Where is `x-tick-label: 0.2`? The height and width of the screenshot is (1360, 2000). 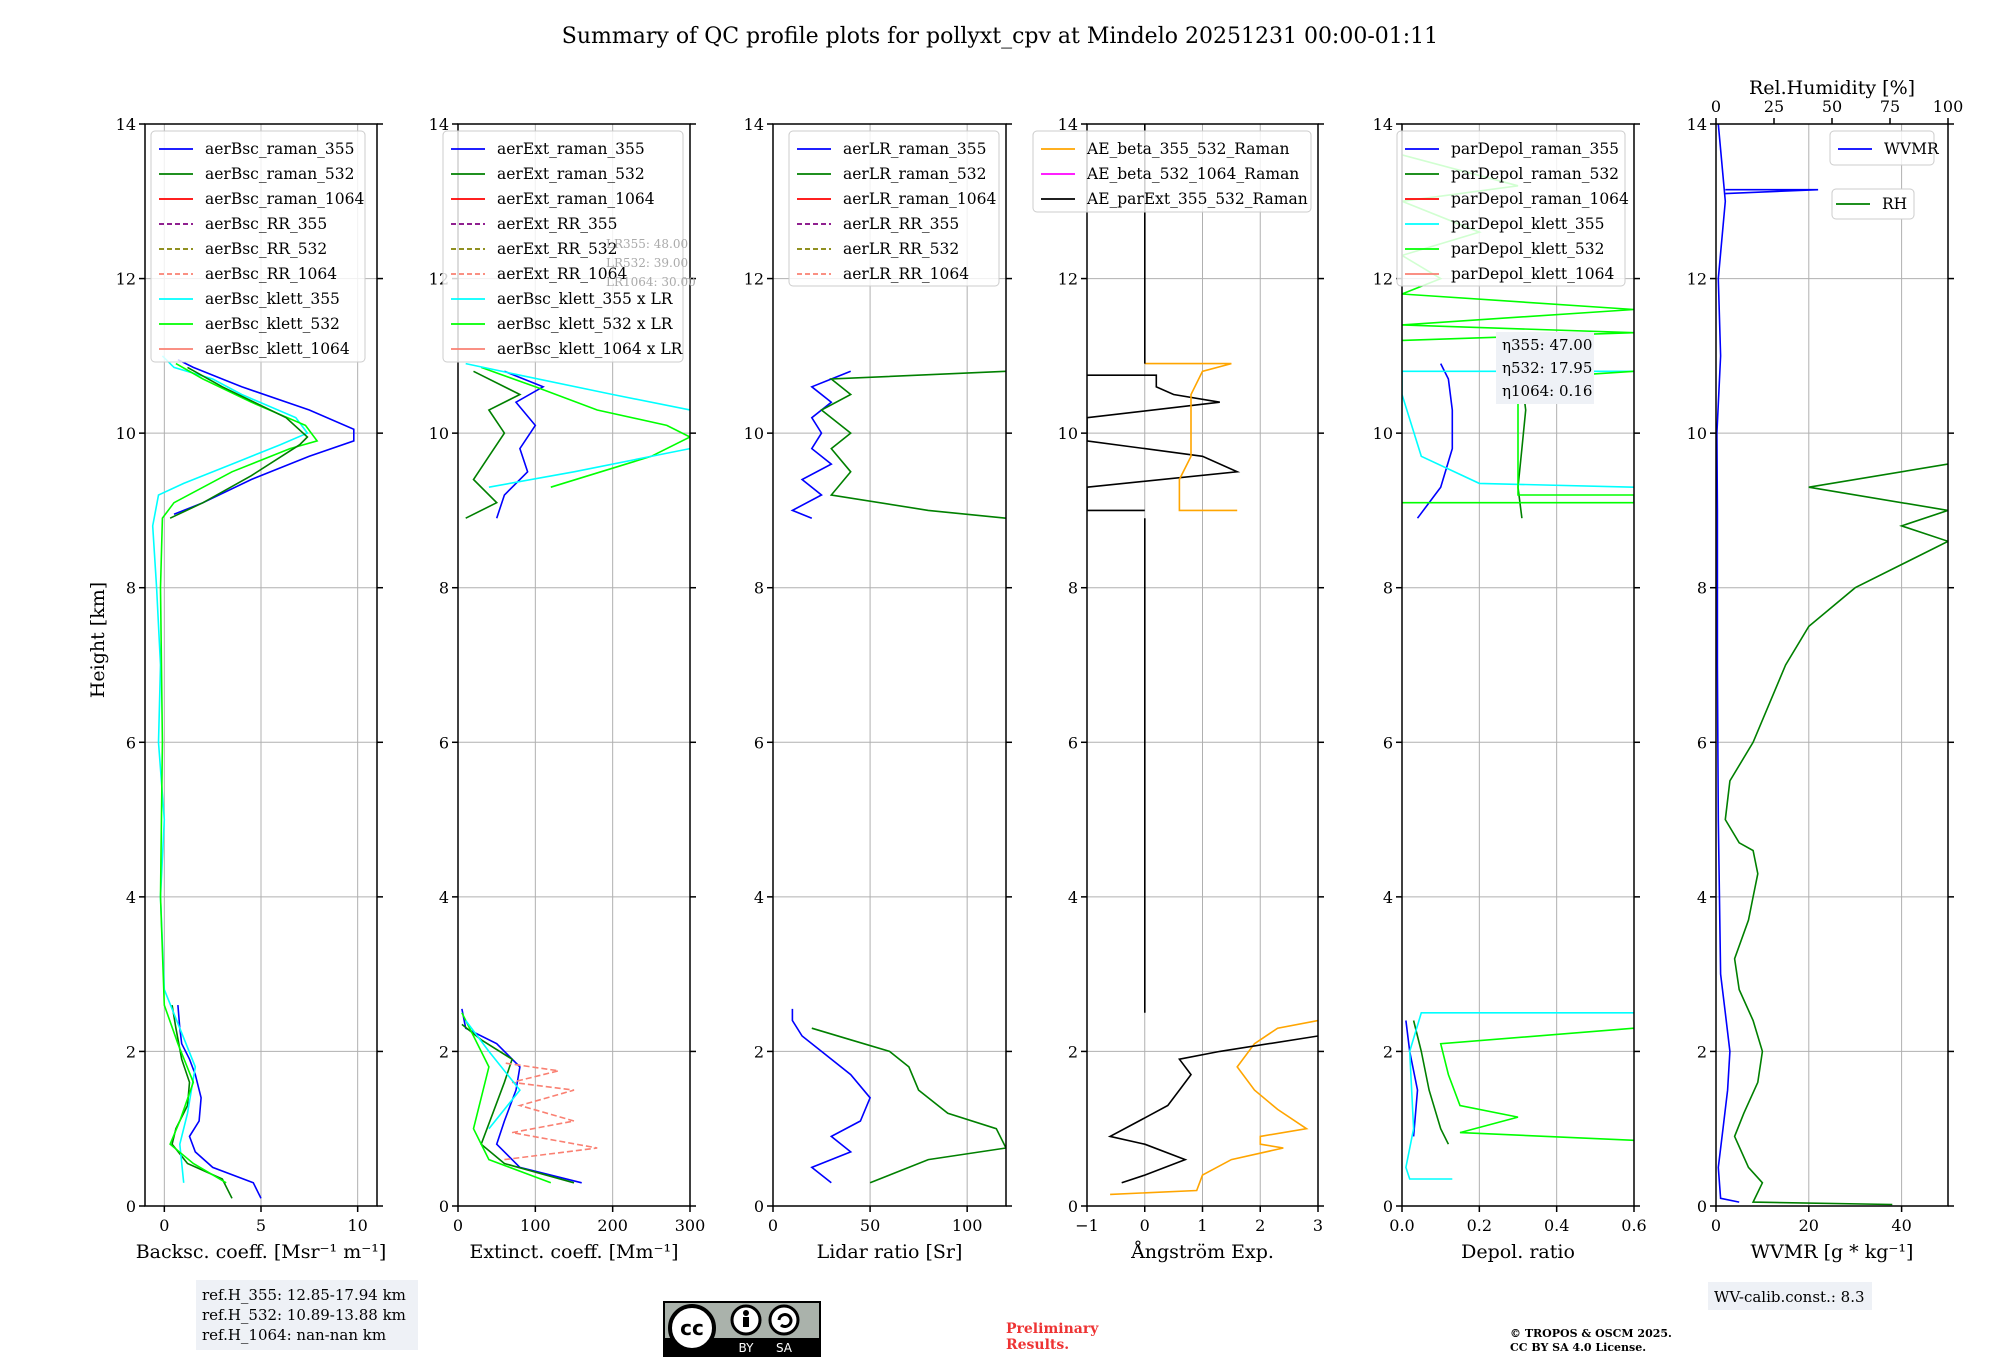 x-tick-label: 0.2 is located at coordinates (1479, 1225).